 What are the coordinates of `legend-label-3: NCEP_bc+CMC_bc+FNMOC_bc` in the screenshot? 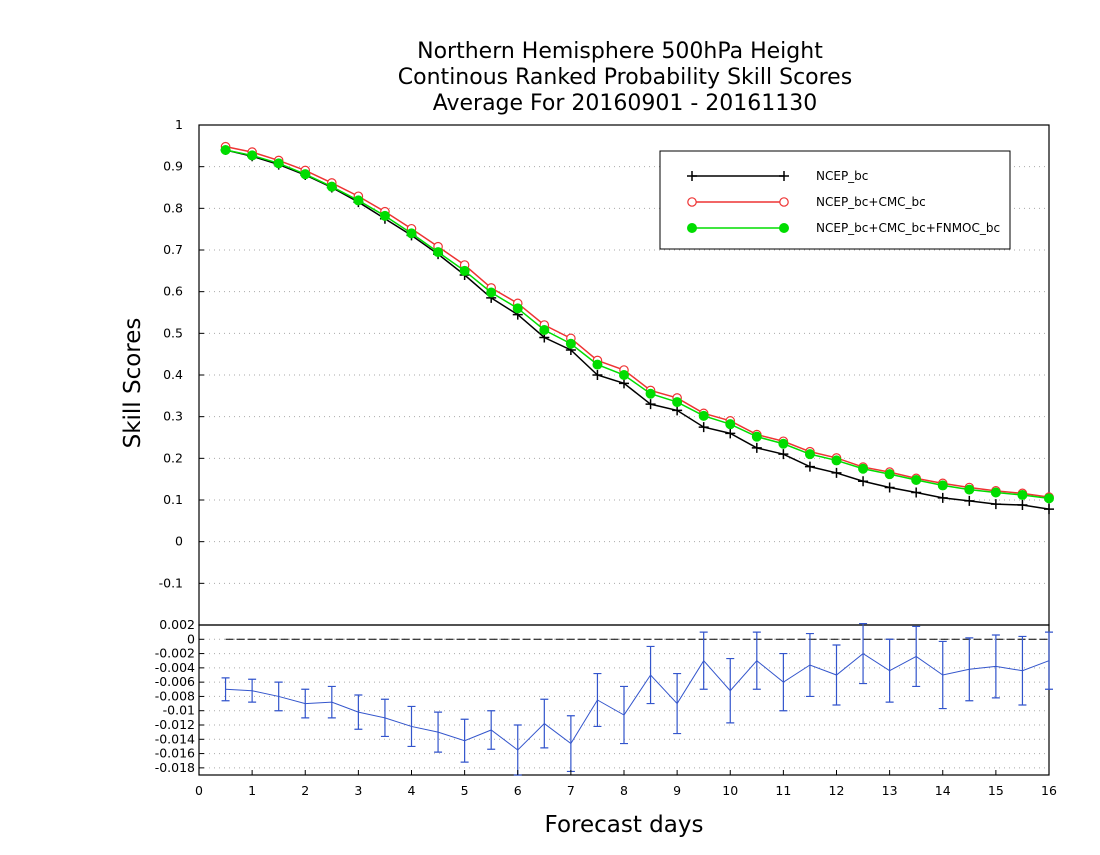 It's located at (908, 228).